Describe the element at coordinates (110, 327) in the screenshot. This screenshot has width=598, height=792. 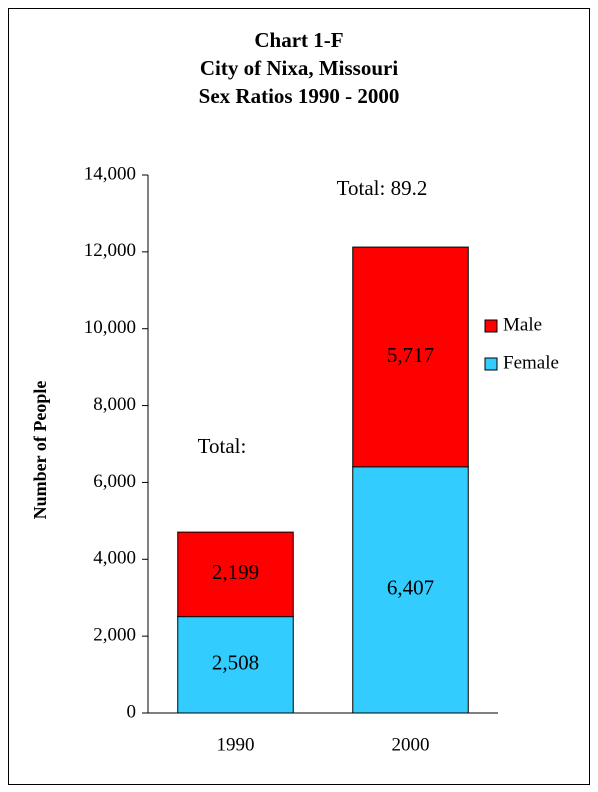
I see `y-tick-label: 10,000` at that location.